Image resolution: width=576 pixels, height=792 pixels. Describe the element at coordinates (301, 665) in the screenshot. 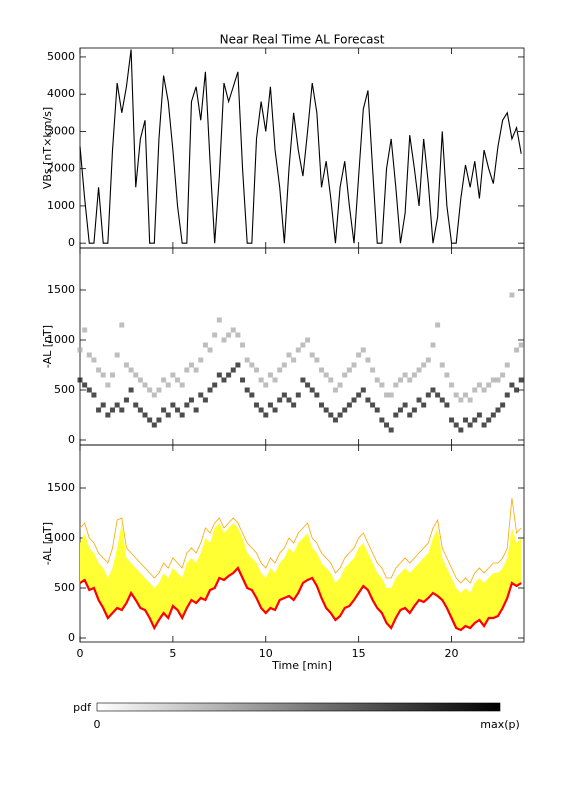

I see `x-axis-label: Time [min]` at that location.